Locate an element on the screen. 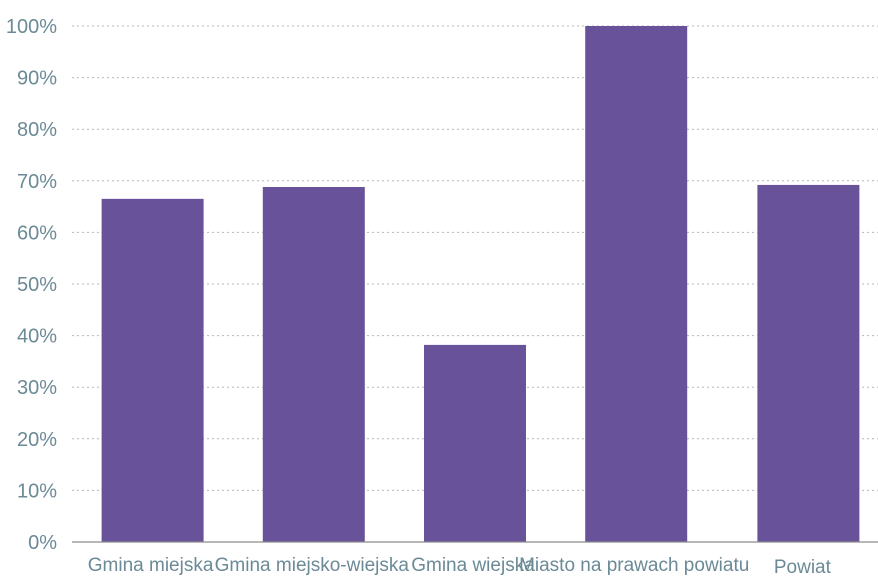 The height and width of the screenshot is (579, 878). y-tick-label: 10% is located at coordinates (37, 491).